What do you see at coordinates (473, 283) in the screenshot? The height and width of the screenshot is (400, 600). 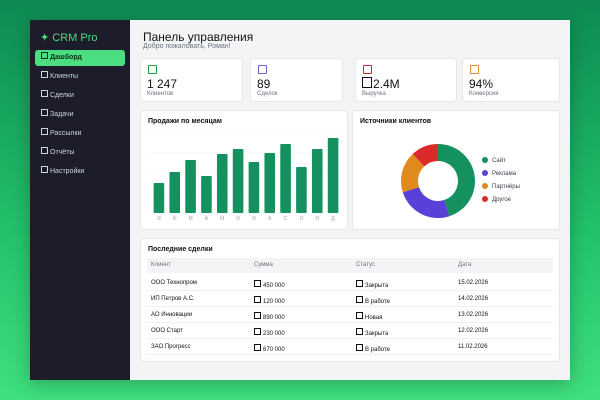 I see `table-cell: 15.02.2026` at bounding box center [473, 283].